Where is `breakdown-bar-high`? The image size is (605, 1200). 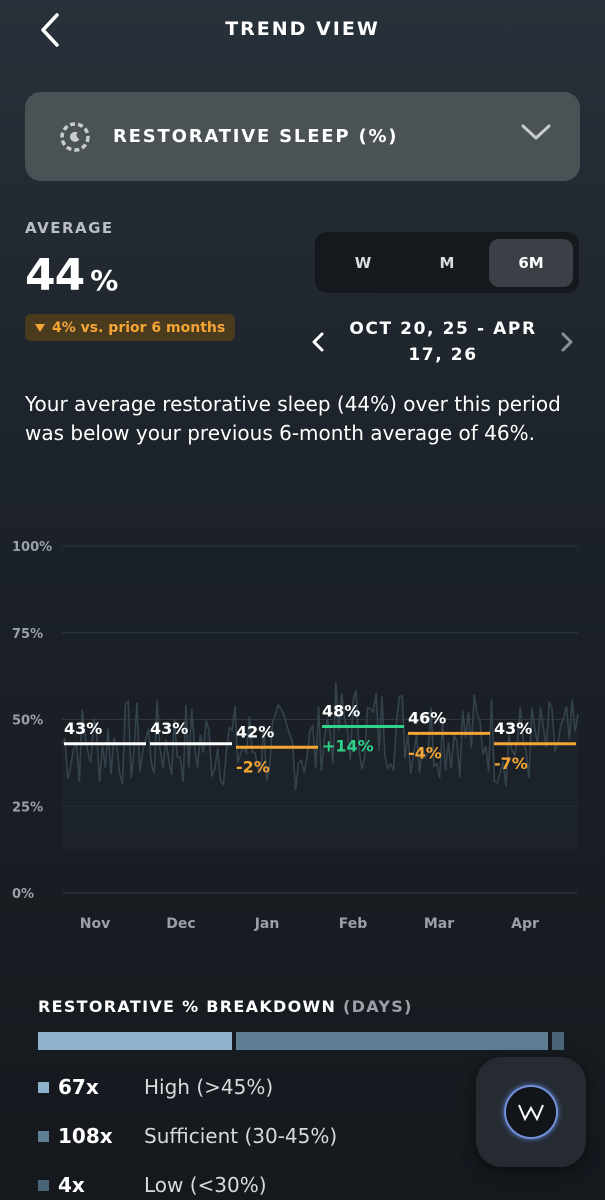 breakdown-bar-high is located at coordinates (135, 1041).